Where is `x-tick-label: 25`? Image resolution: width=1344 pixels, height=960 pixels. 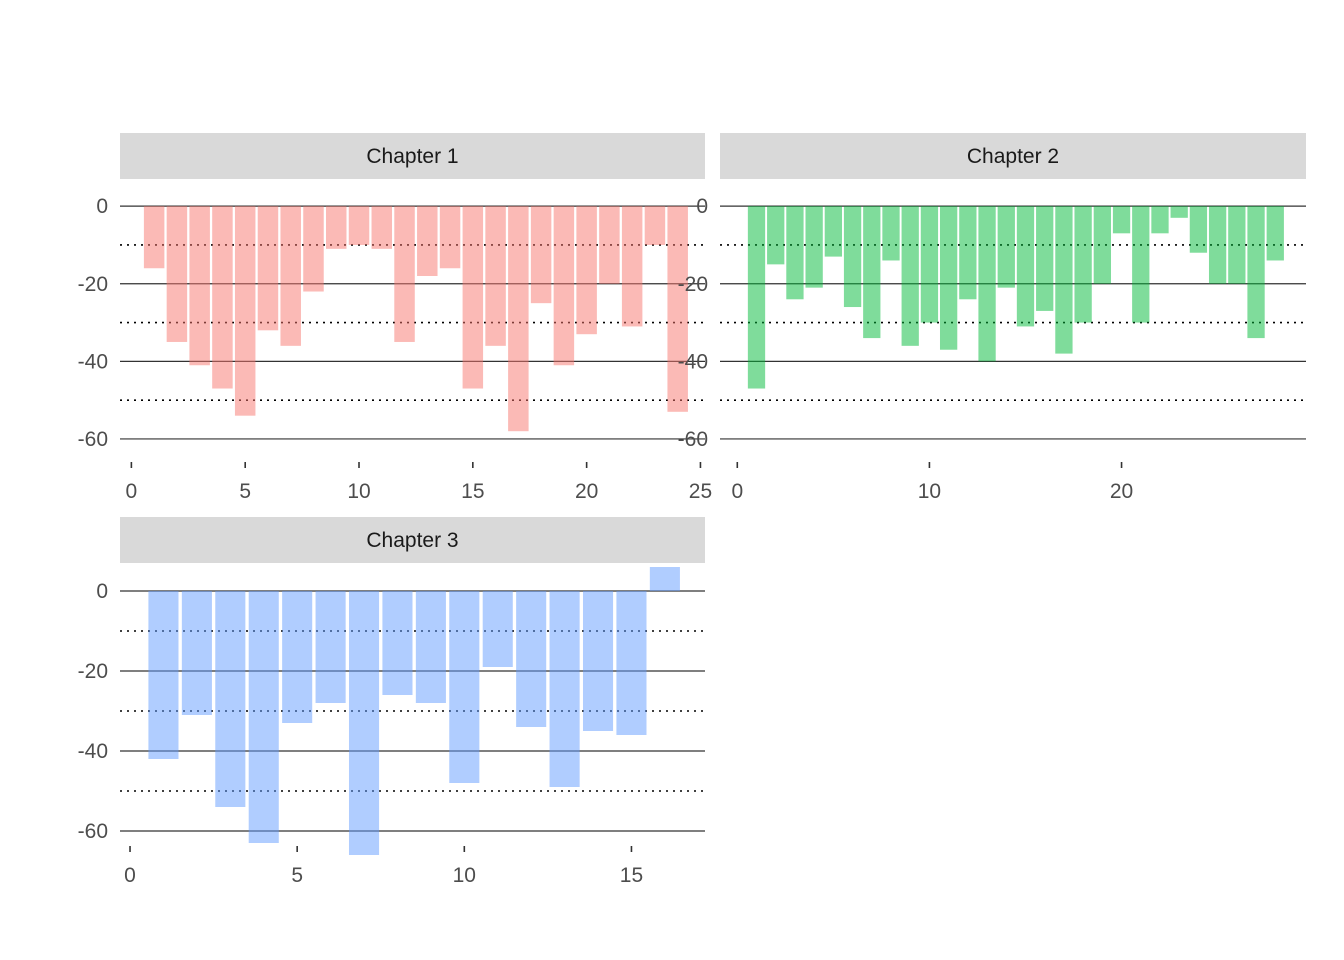 x-tick-label: 25 is located at coordinates (700, 491).